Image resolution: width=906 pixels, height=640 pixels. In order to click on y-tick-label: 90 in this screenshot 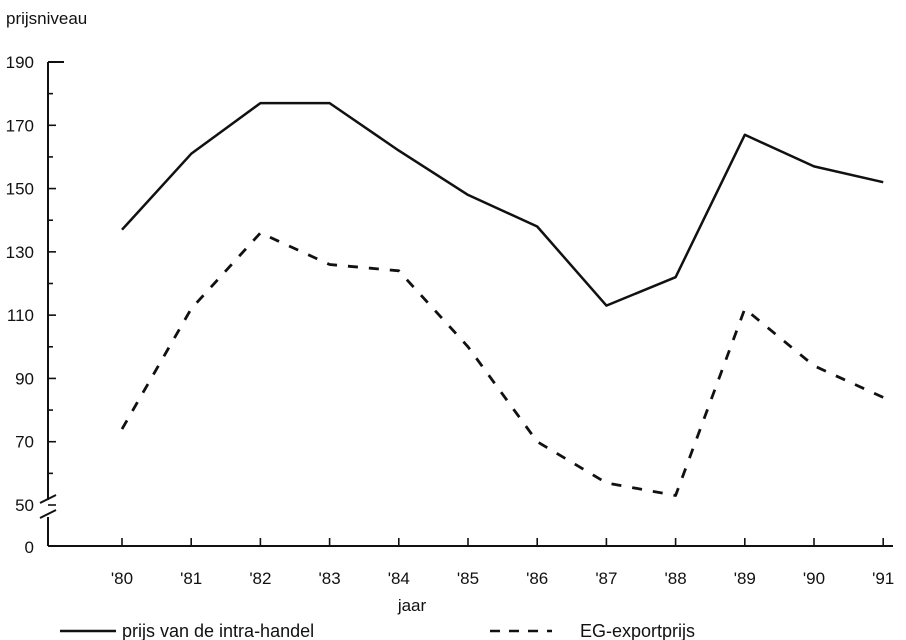, I will do `click(24, 378)`.